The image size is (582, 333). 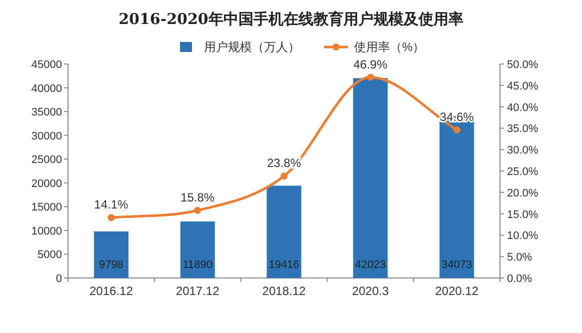 What do you see at coordinates (370, 64) in the screenshot?
I see `data-label: 46.9%` at bounding box center [370, 64].